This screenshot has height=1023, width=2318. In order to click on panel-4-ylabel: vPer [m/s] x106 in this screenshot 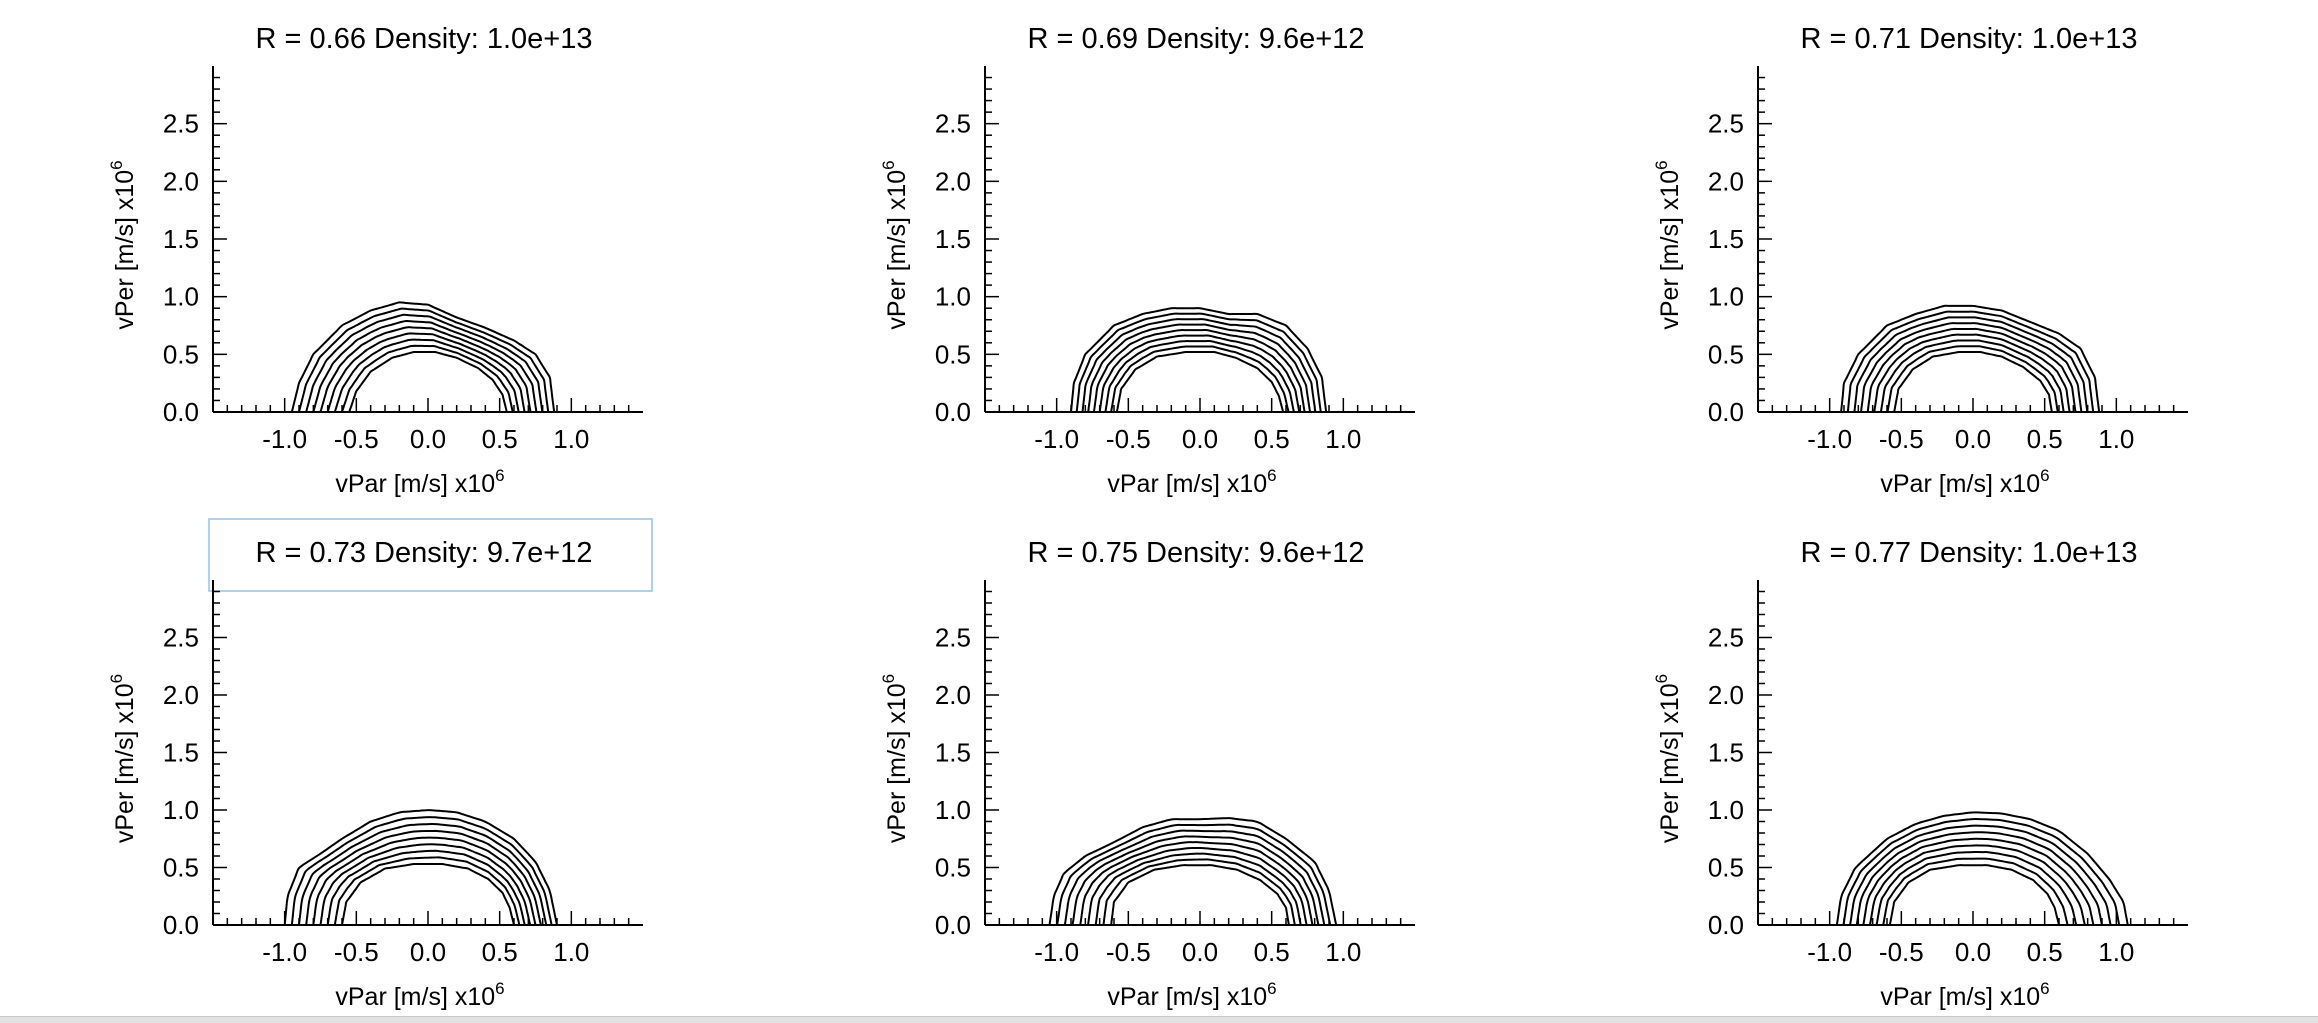, I will do `click(123, 758)`.